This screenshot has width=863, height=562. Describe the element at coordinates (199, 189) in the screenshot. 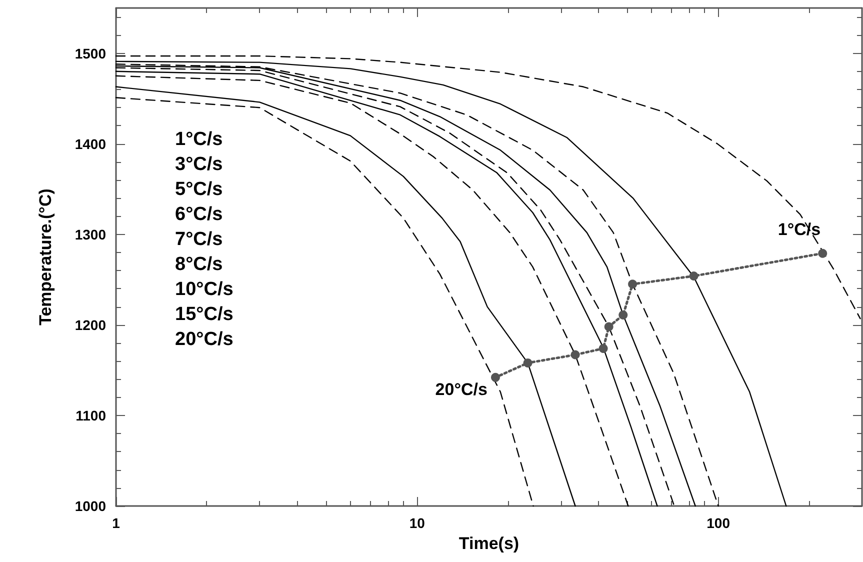

I see `annotation: 5°C/s` at that location.